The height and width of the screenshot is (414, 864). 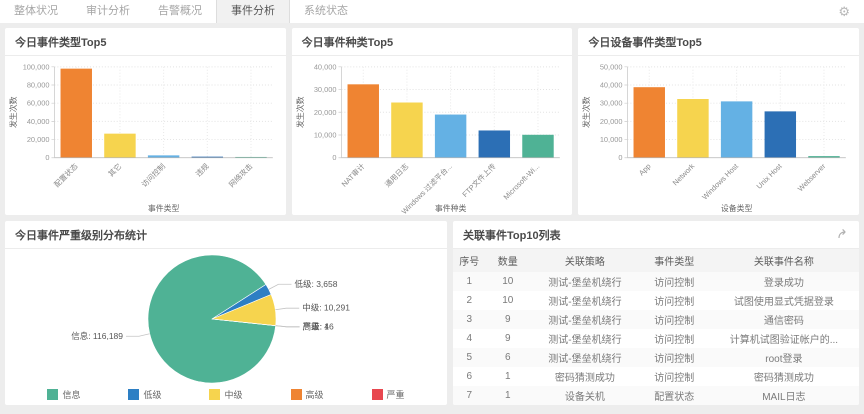 What do you see at coordinates (153, 175) in the screenshot?
I see `svg-text: 访问控制` at bounding box center [153, 175].